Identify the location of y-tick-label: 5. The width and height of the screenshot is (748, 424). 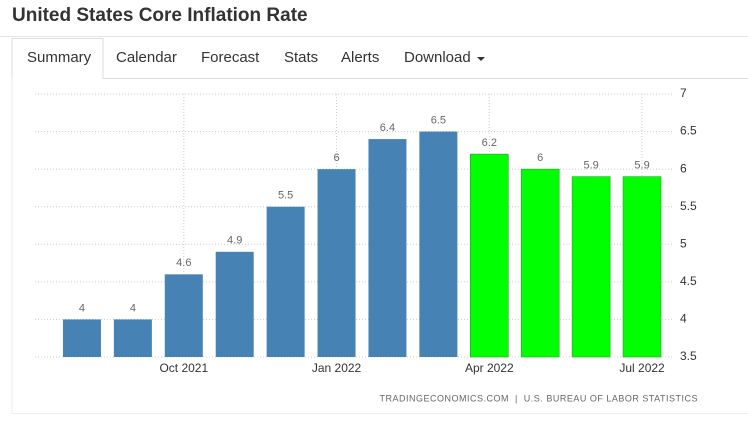
(683, 243).